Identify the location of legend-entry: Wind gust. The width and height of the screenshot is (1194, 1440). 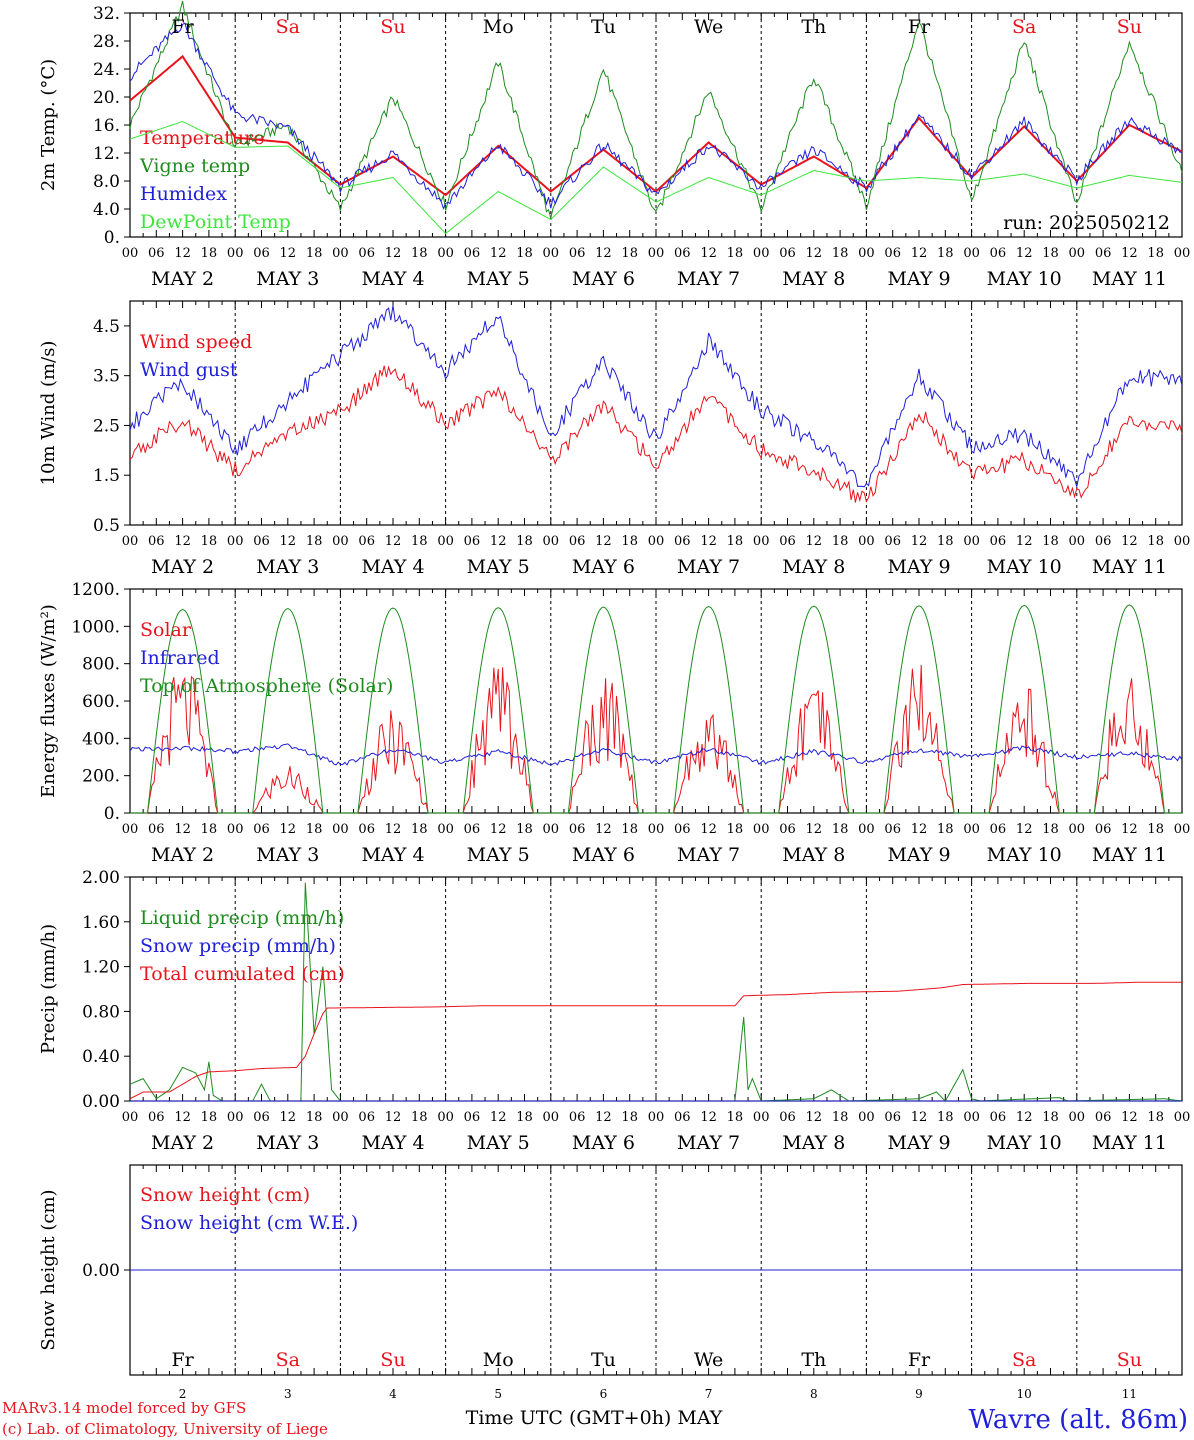
(189, 370).